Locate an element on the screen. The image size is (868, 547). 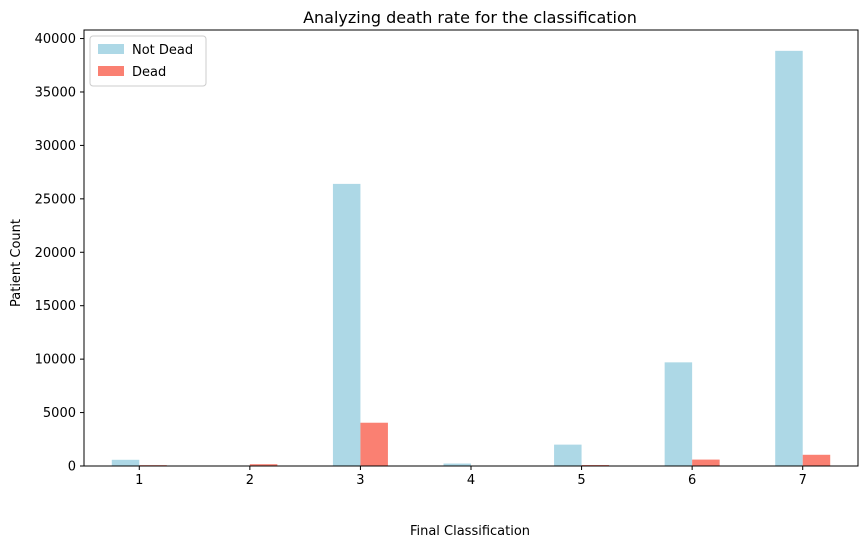
y-axis-label: Patient Count is located at coordinates (16, 263).